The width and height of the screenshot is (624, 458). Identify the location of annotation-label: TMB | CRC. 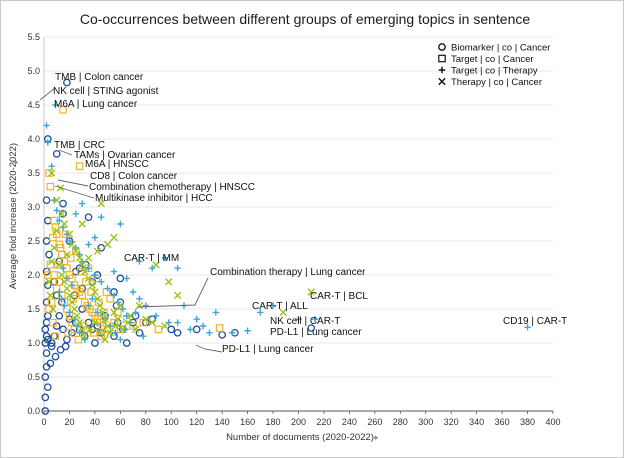
(79, 145).